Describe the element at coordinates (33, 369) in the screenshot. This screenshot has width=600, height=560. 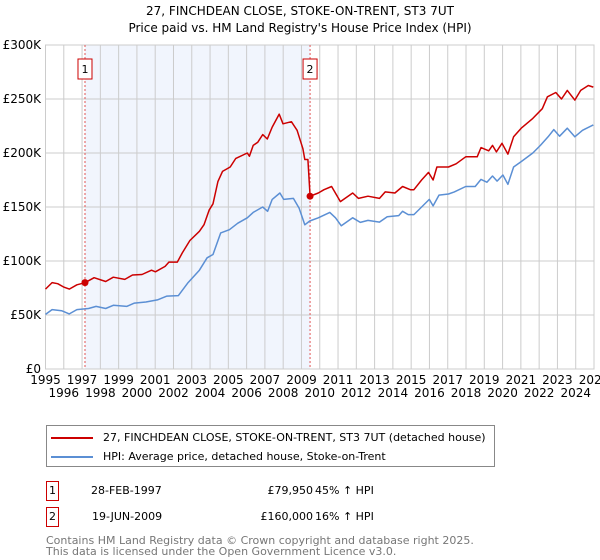
I see `y-tick-label: £0` at that location.